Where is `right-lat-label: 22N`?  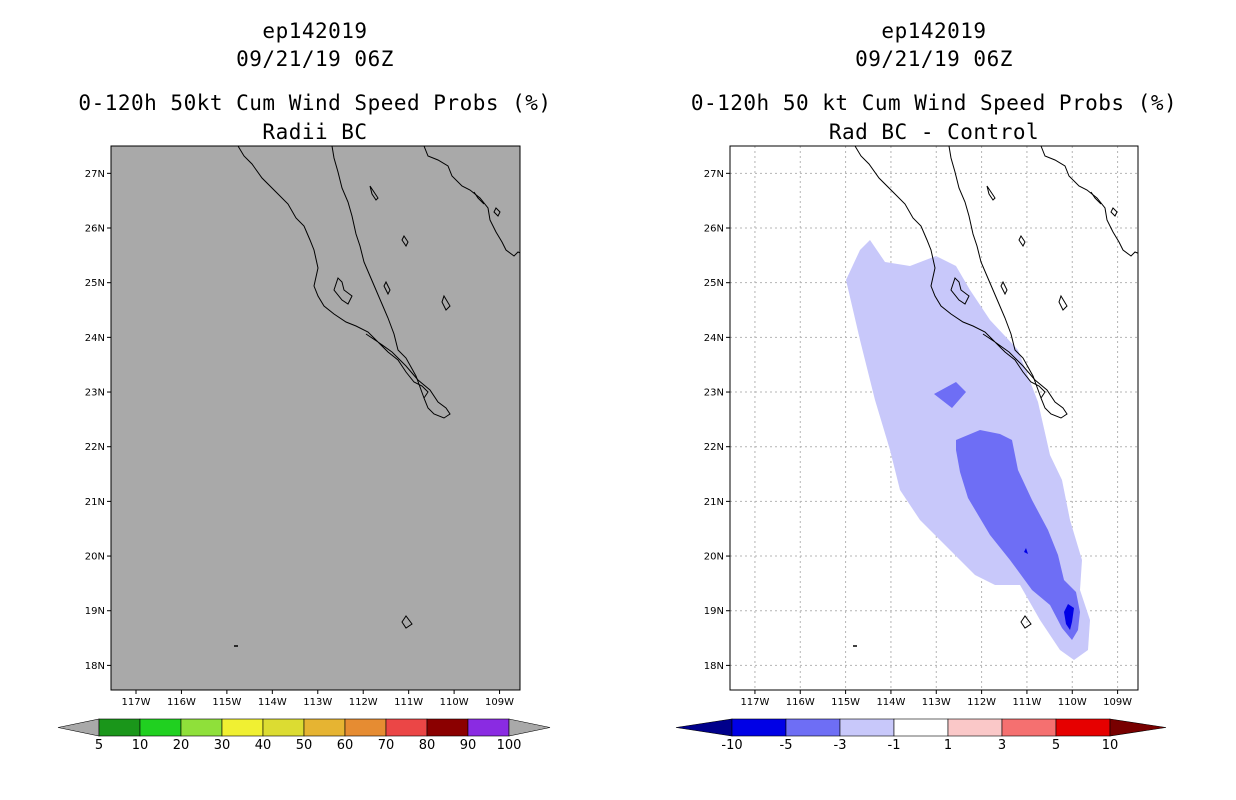
right-lat-label: 22N is located at coordinates (714, 447).